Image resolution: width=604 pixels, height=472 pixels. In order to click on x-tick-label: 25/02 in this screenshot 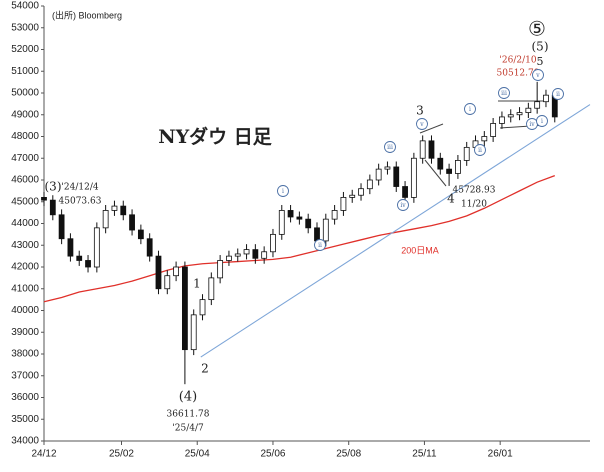, I will do `click(121, 454)`.